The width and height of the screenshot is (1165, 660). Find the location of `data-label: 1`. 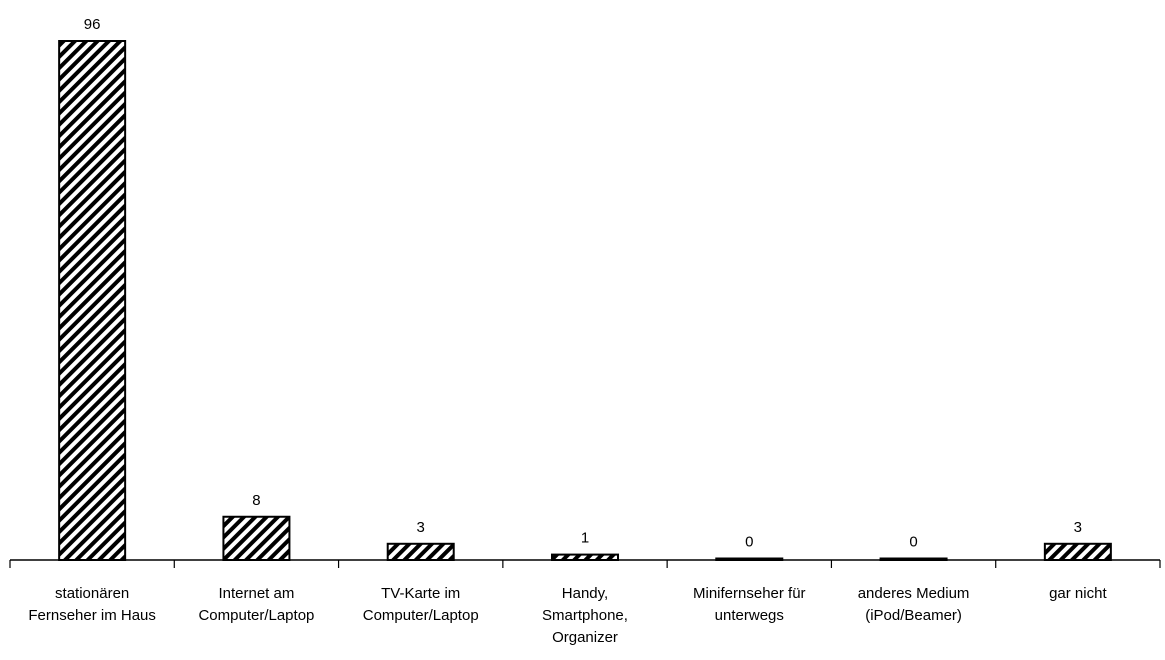

data-label: 1 is located at coordinates (585, 538).